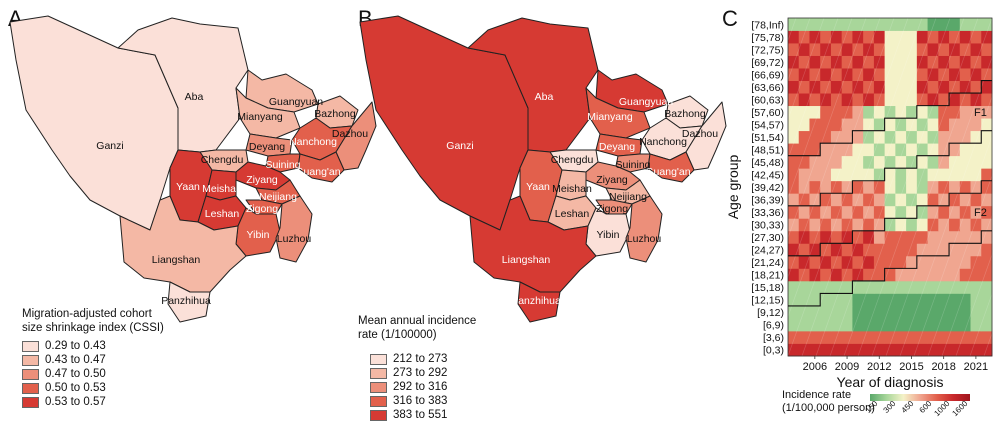 Image resolution: width=1000 pixels, height=426 pixels. Describe the element at coordinates (911, 367) in the screenshot. I see `x-tick-label: 2015` at that location.